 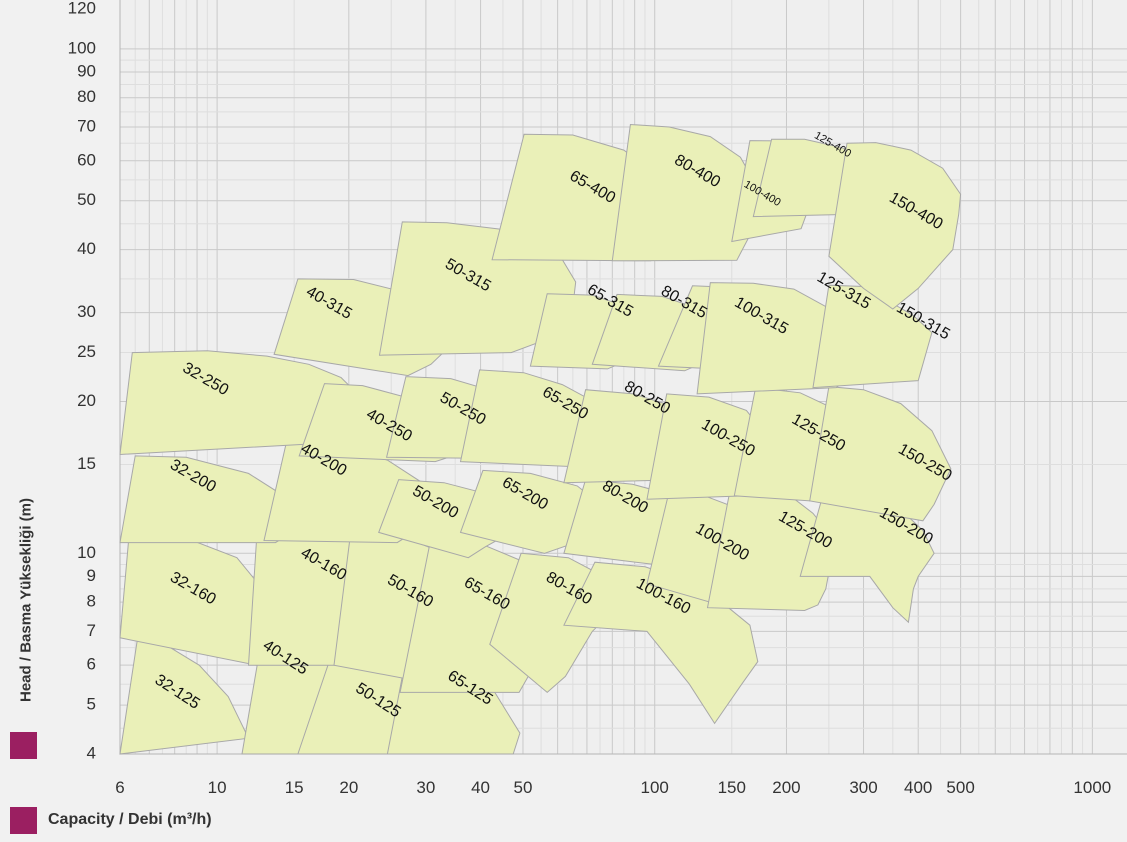 I want to click on y-tick-label: 6, so click(x=91, y=664).